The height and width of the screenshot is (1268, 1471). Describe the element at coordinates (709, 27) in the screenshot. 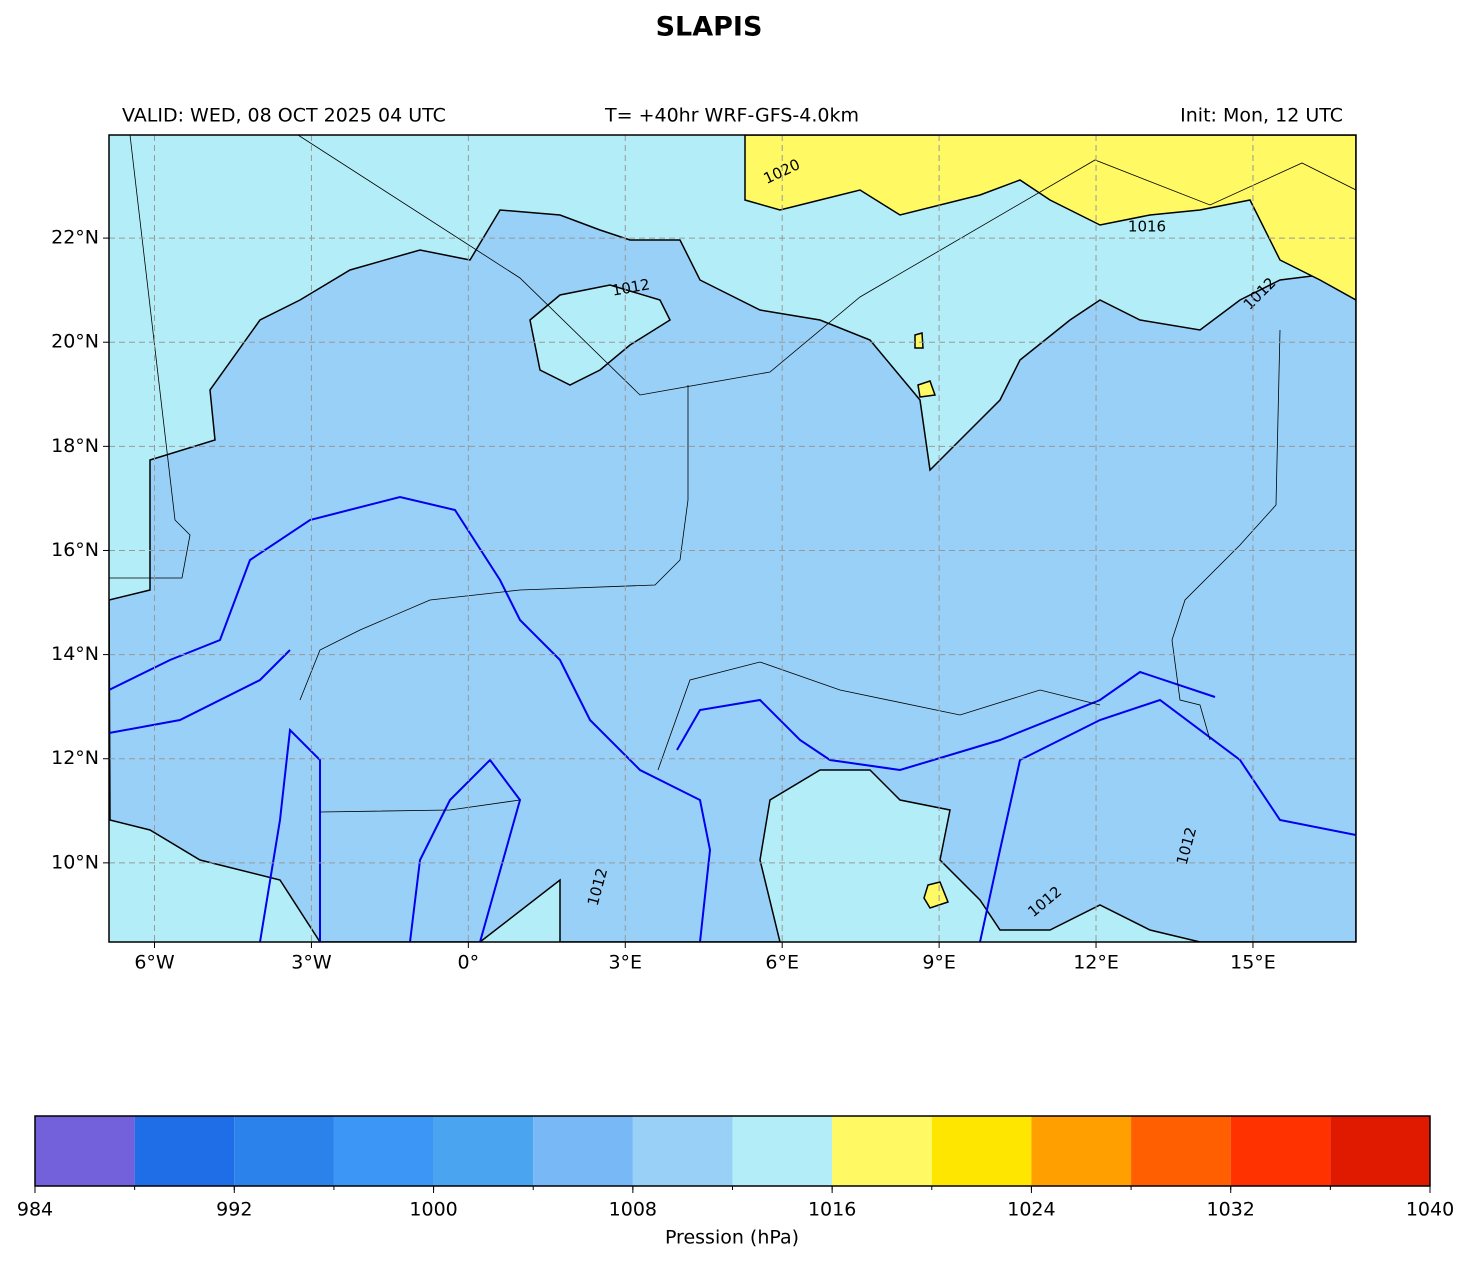

I see `title: SLAPIS` at that location.